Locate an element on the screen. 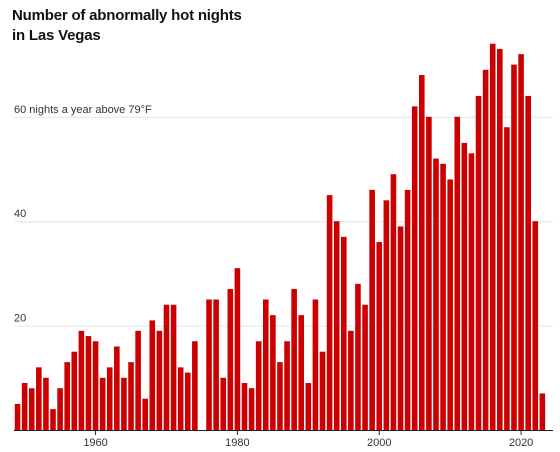 This screenshot has width=560, height=452. bar-1999 is located at coordinates (372, 309).